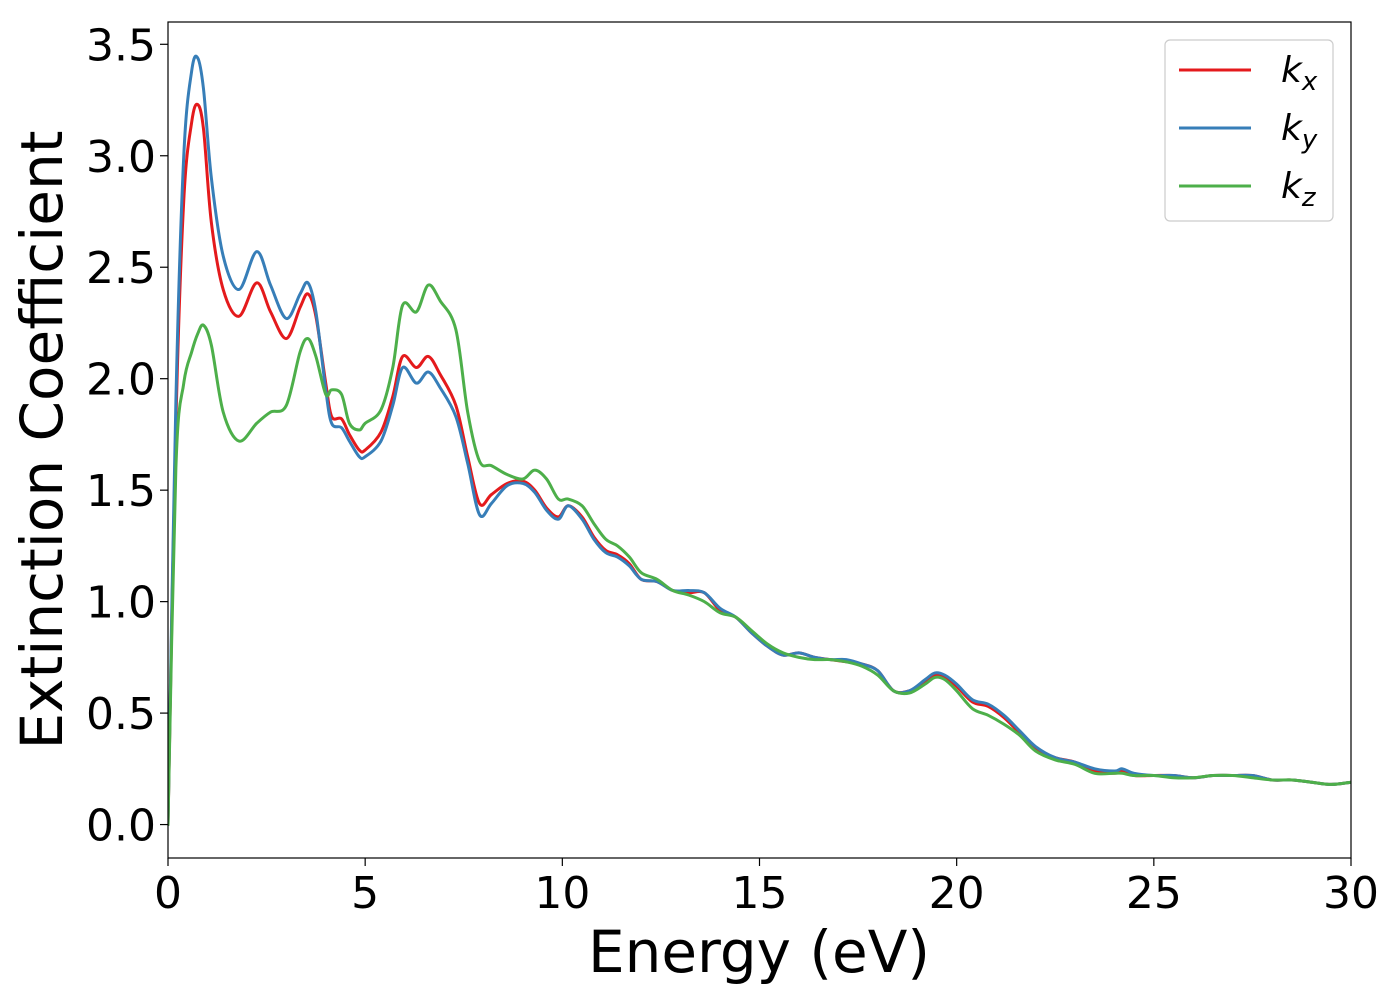 The width and height of the screenshot is (1400, 1000). Describe the element at coordinates (121, 157) in the screenshot. I see `y-tick-label: 3.0` at that location.